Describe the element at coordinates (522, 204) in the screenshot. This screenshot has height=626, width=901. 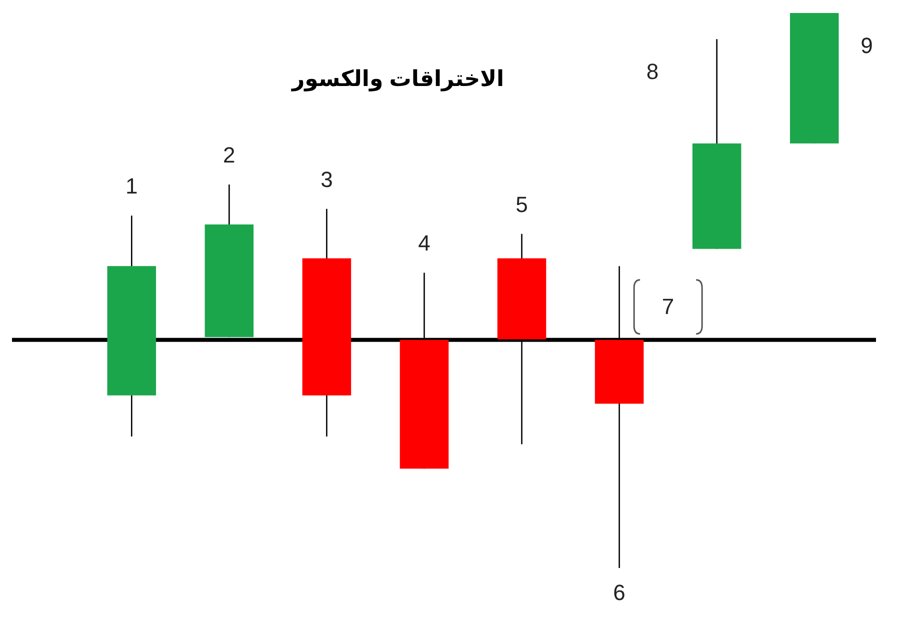
I see `annotation: 5` at that location.